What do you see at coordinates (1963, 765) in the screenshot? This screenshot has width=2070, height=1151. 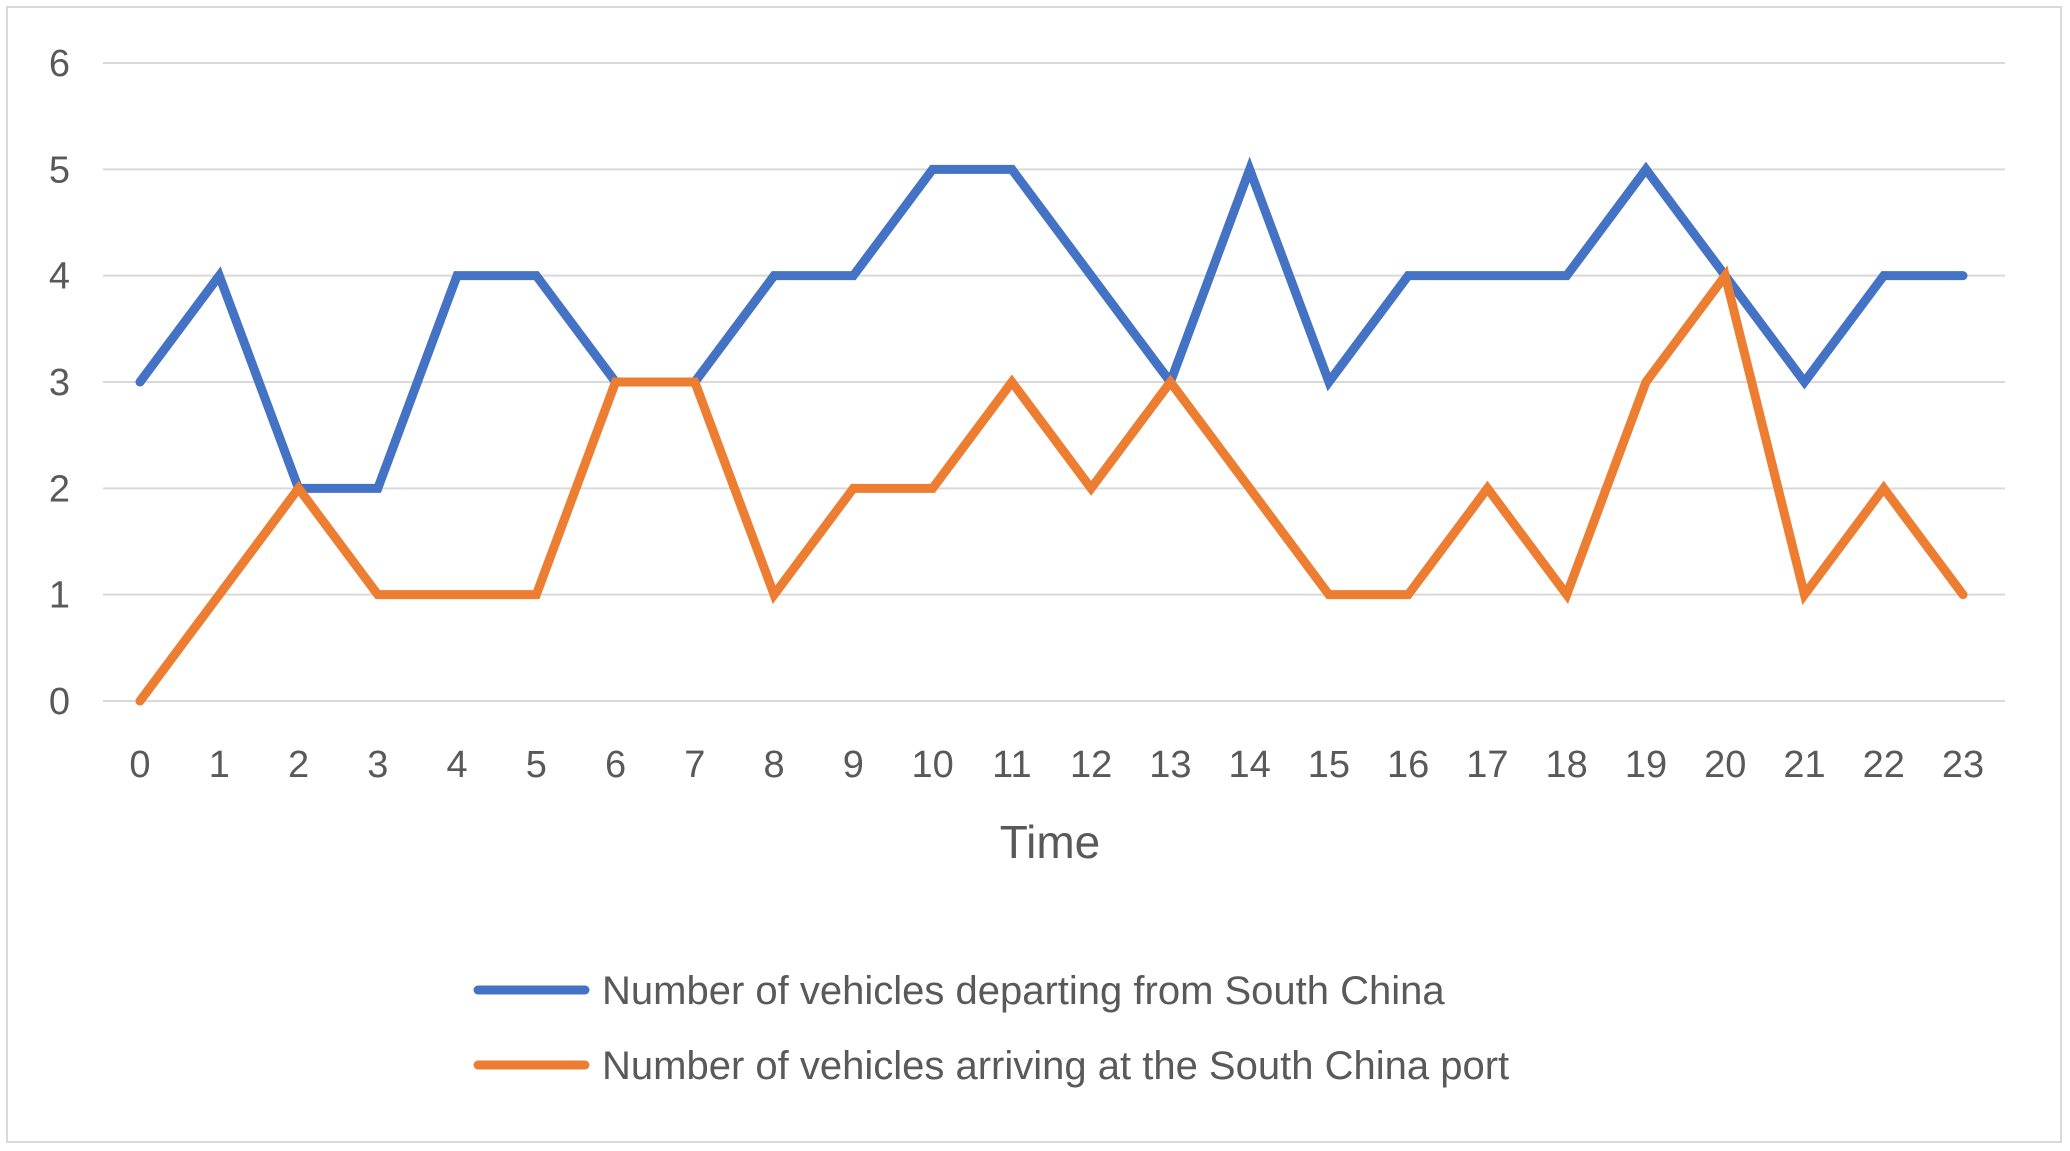 I see `x-tick-label: 23` at bounding box center [1963, 765].